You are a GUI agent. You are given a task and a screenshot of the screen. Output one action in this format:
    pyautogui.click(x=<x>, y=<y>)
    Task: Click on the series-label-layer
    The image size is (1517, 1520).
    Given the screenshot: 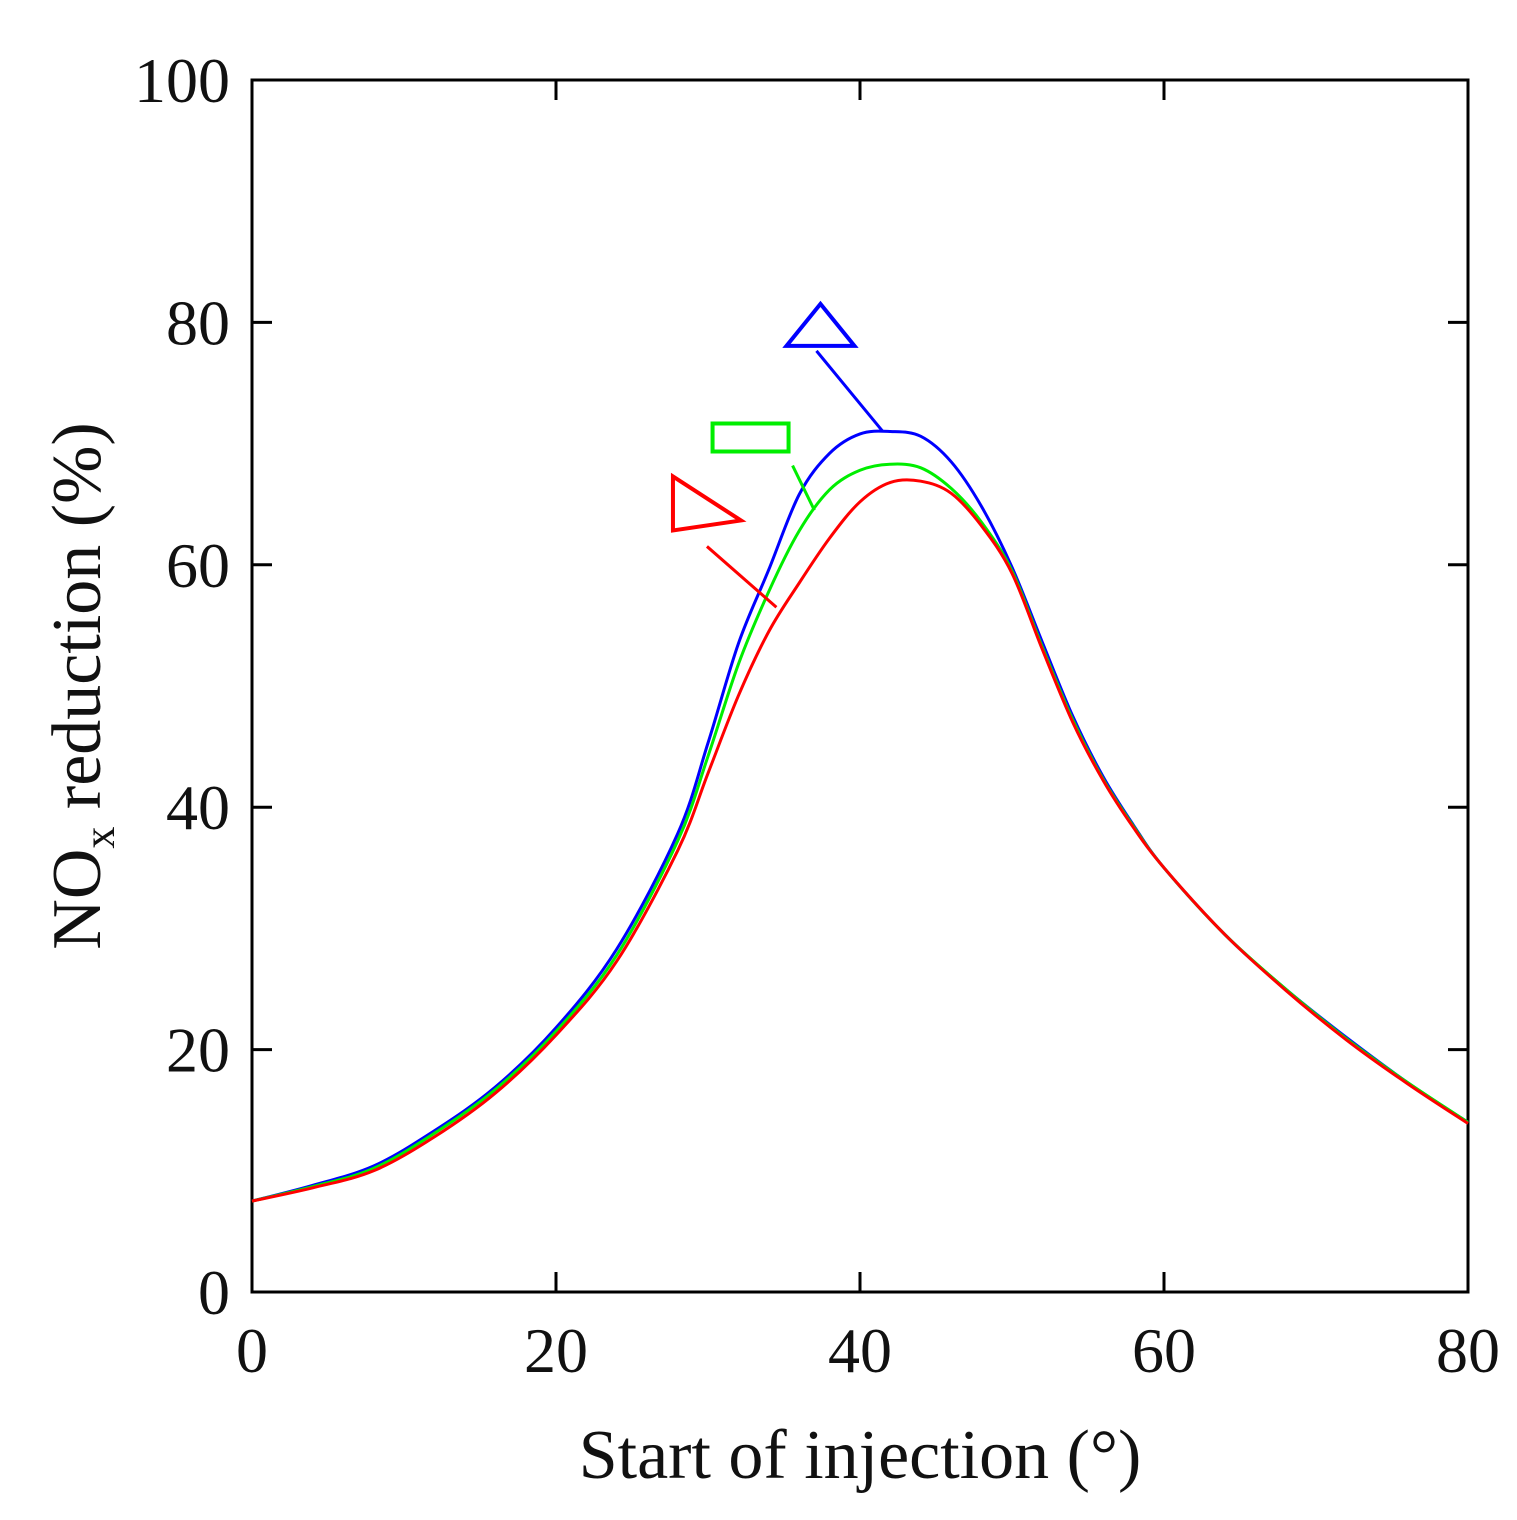 What is the action you would take?
    pyautogui.click(x=777, y=454)
    